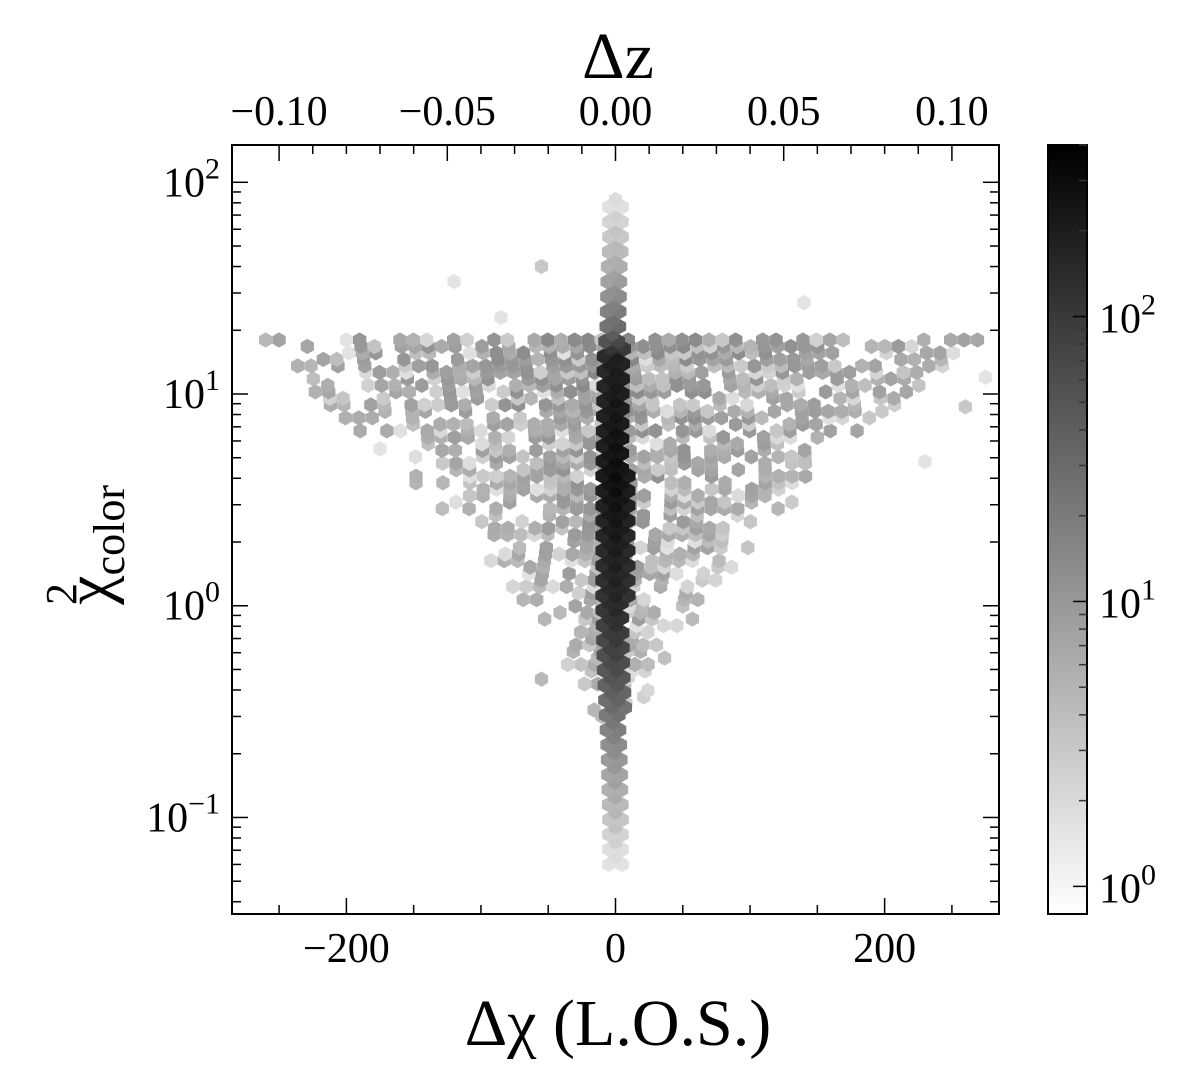 Image resolution: width=1186 pixels, height=1082 pixels. Describe the element at coordinates (88, 590) in the screenshot. I see `y-axis-label-base: χ` at that location.